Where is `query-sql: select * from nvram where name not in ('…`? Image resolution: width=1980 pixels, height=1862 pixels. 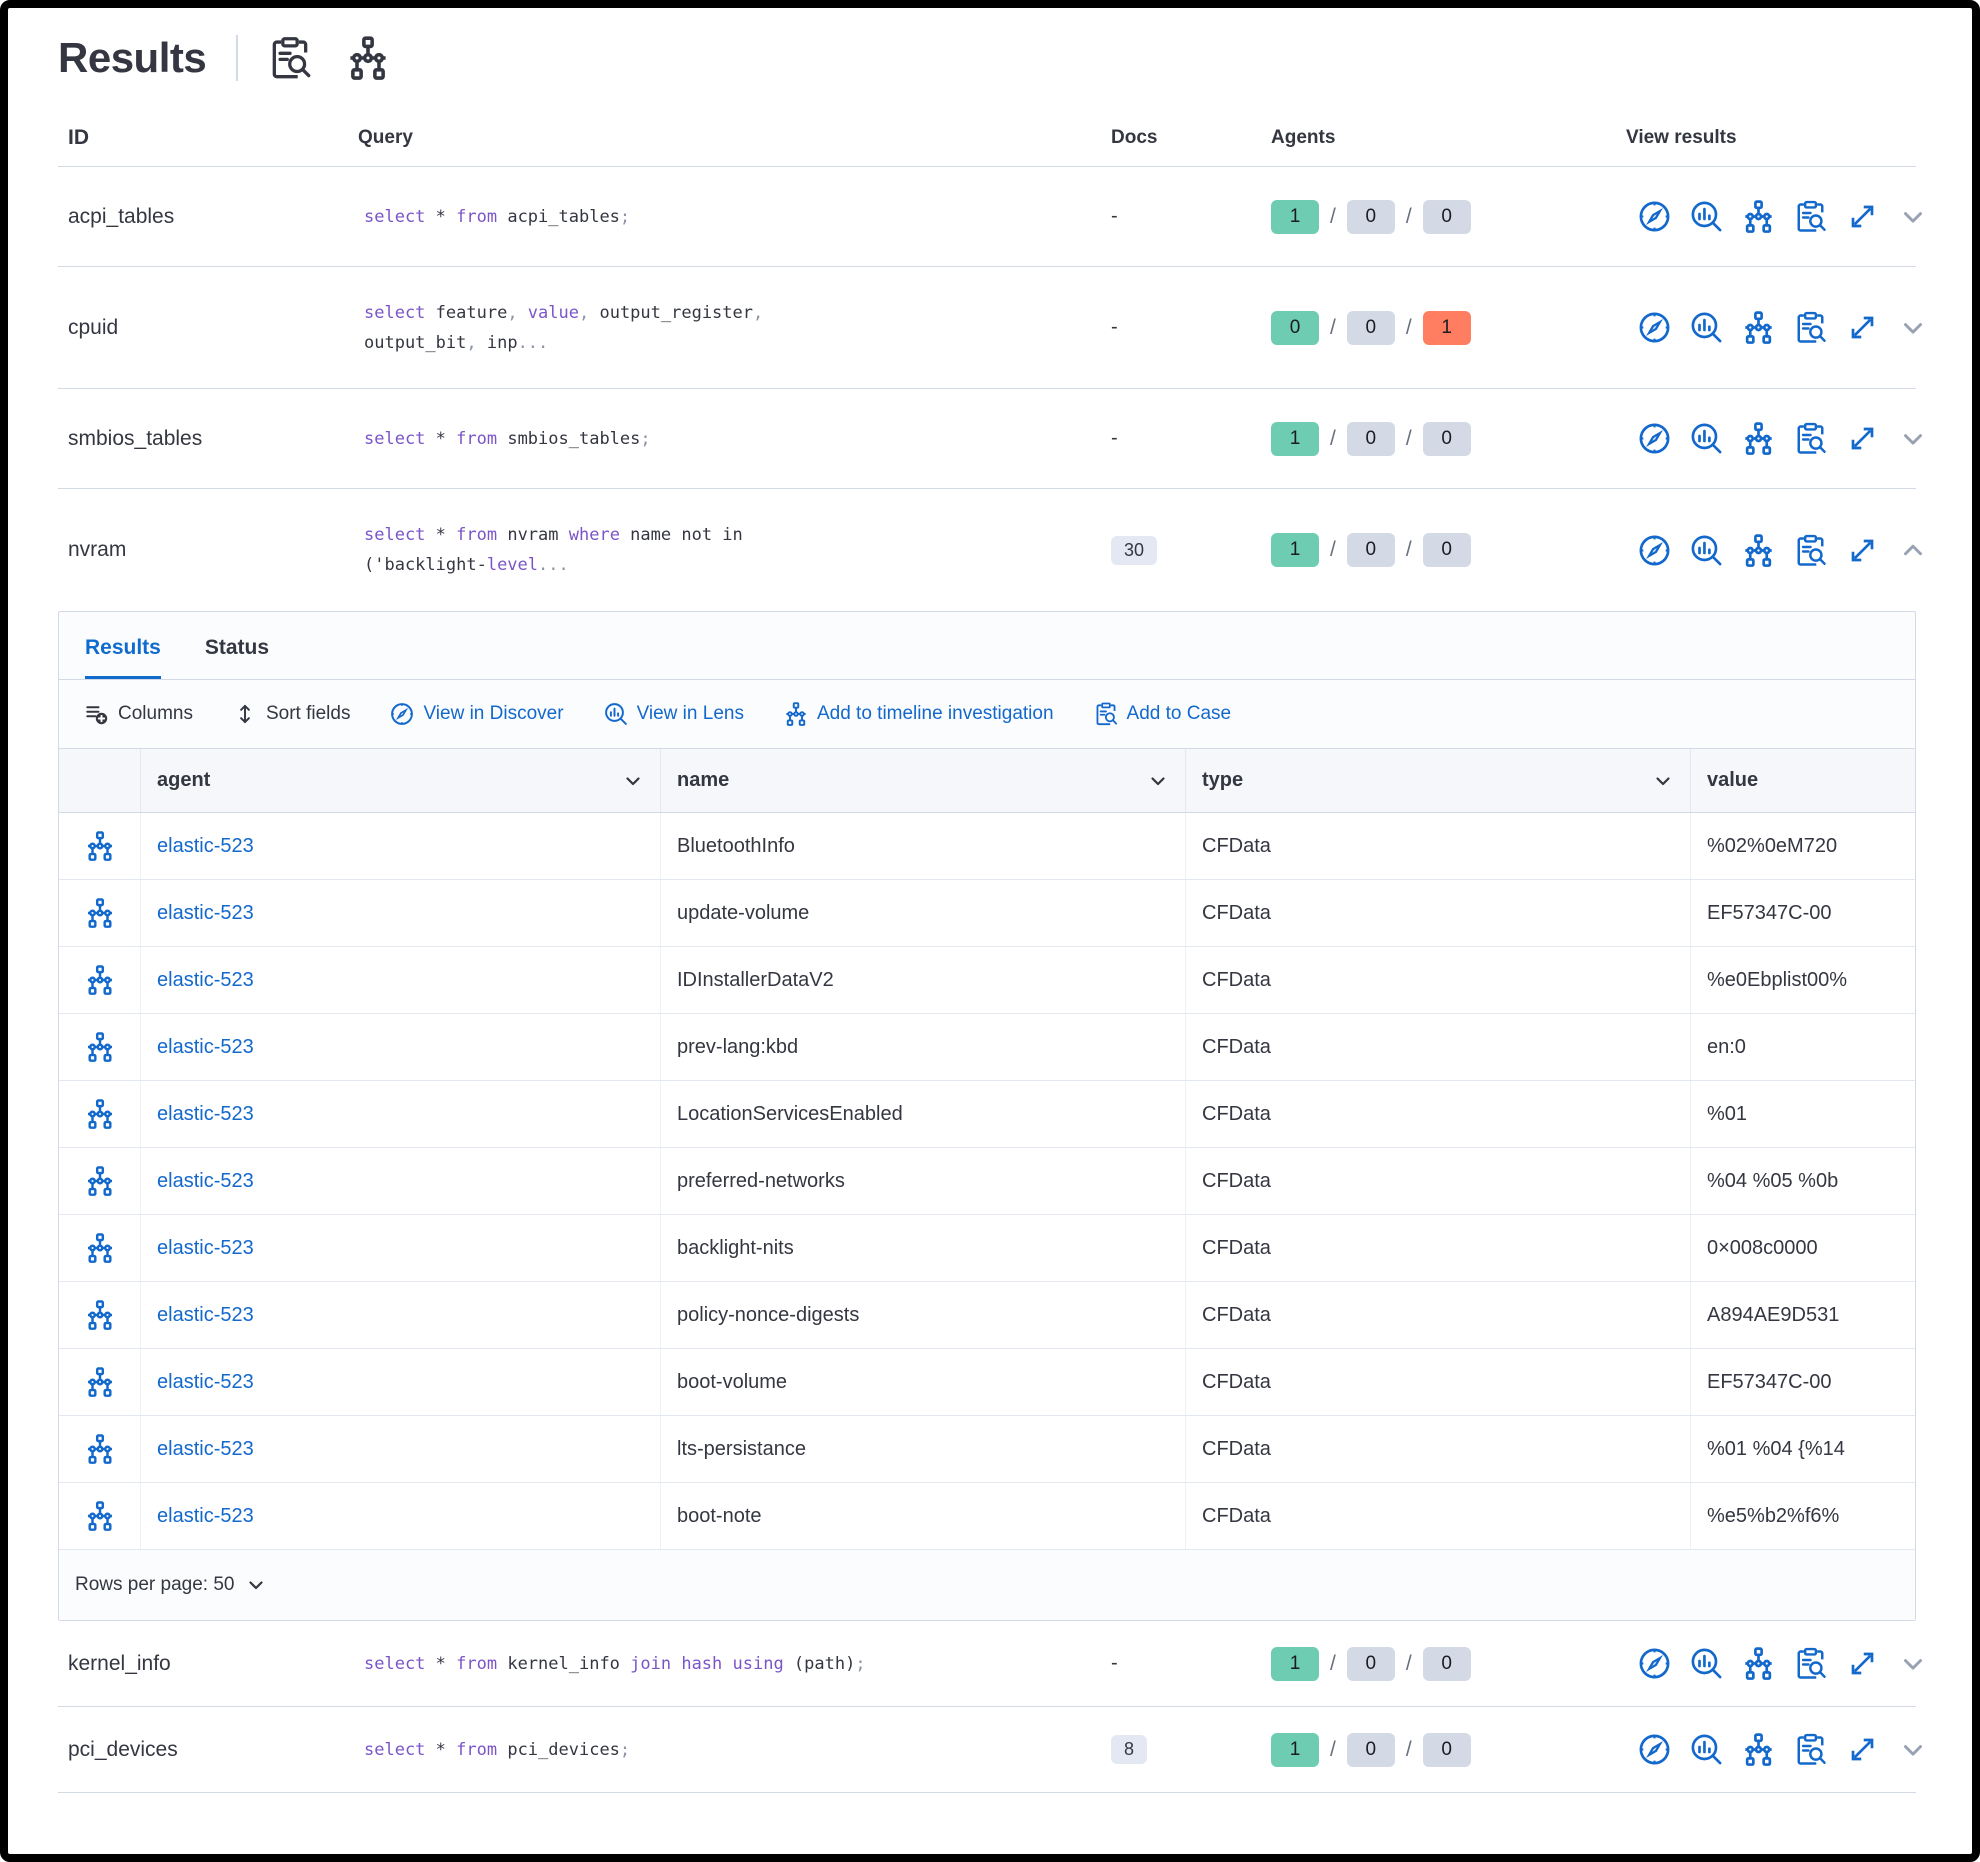
query-sql: select * from nvram where name not in ('… is located at coordinates (553, 550).